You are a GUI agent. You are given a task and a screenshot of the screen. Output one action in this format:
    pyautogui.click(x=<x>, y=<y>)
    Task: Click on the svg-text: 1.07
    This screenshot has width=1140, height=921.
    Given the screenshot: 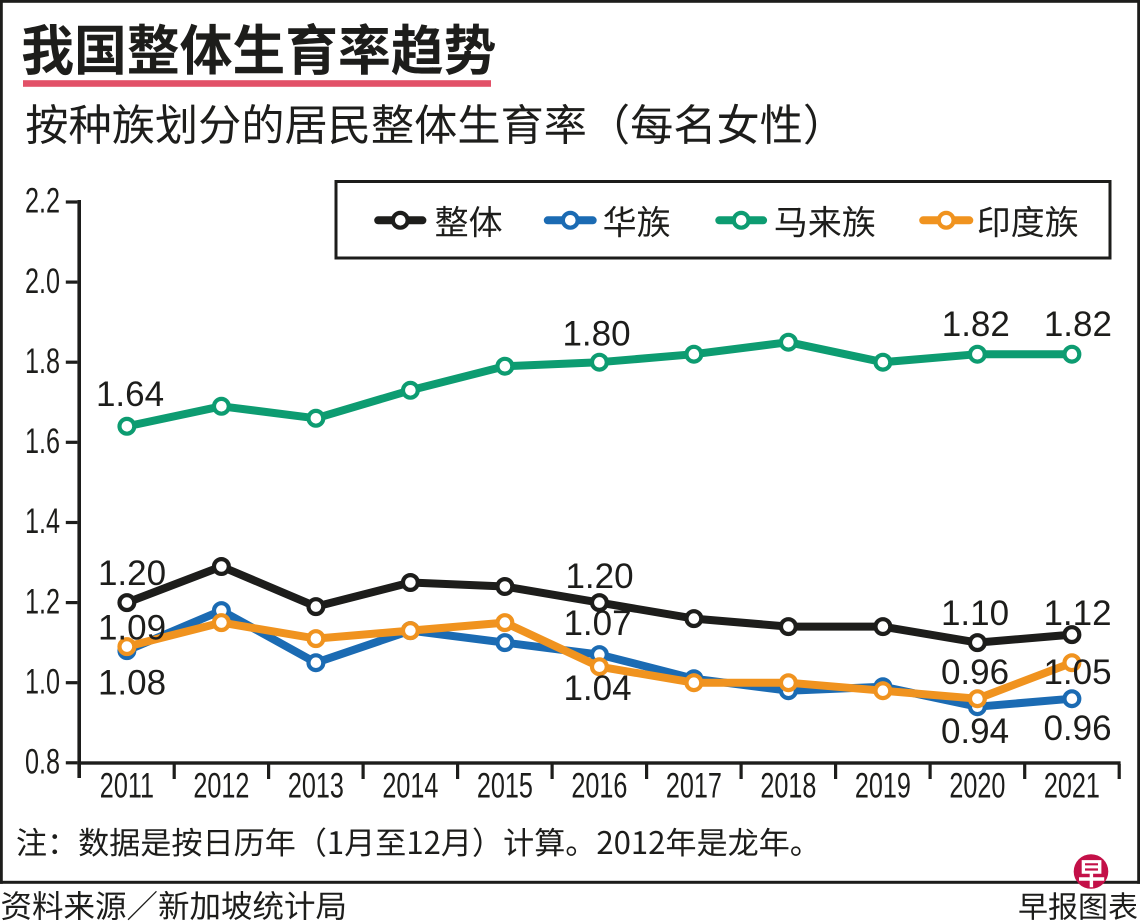 What is the action you would take?
    pyautogui.click(x=597, y=623)
    